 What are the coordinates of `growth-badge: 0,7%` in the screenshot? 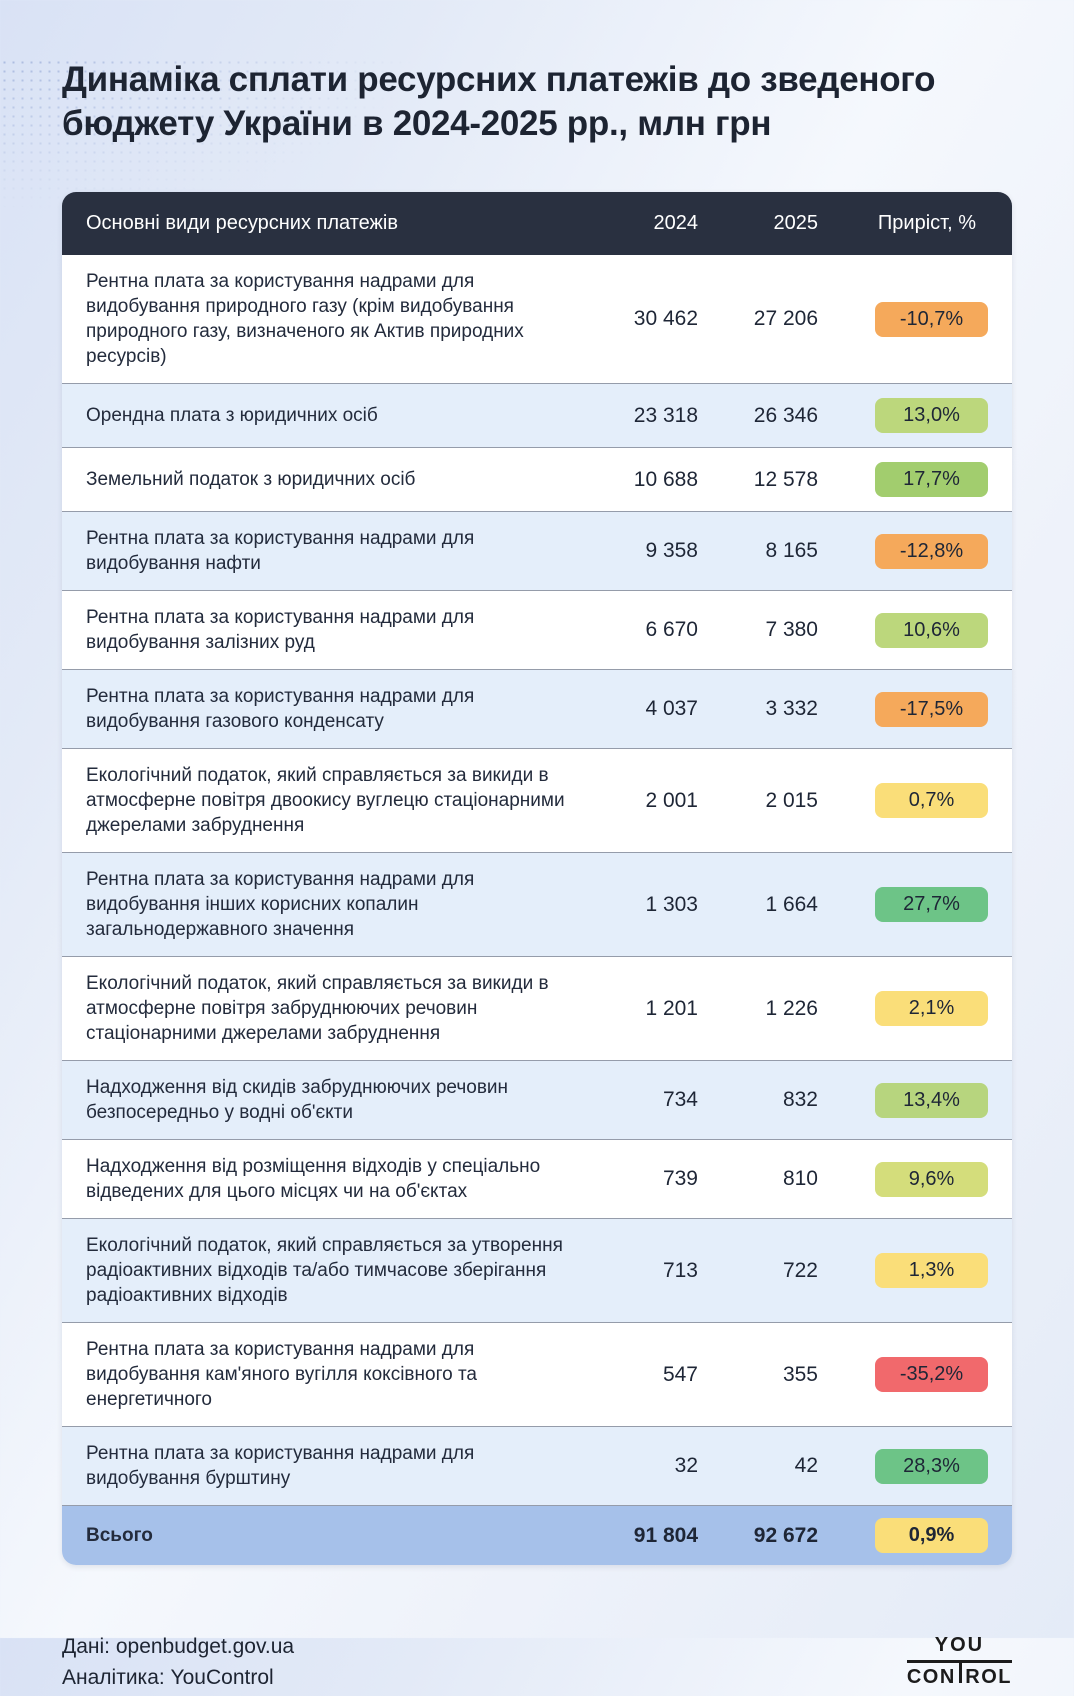 It's located at (931, 800).